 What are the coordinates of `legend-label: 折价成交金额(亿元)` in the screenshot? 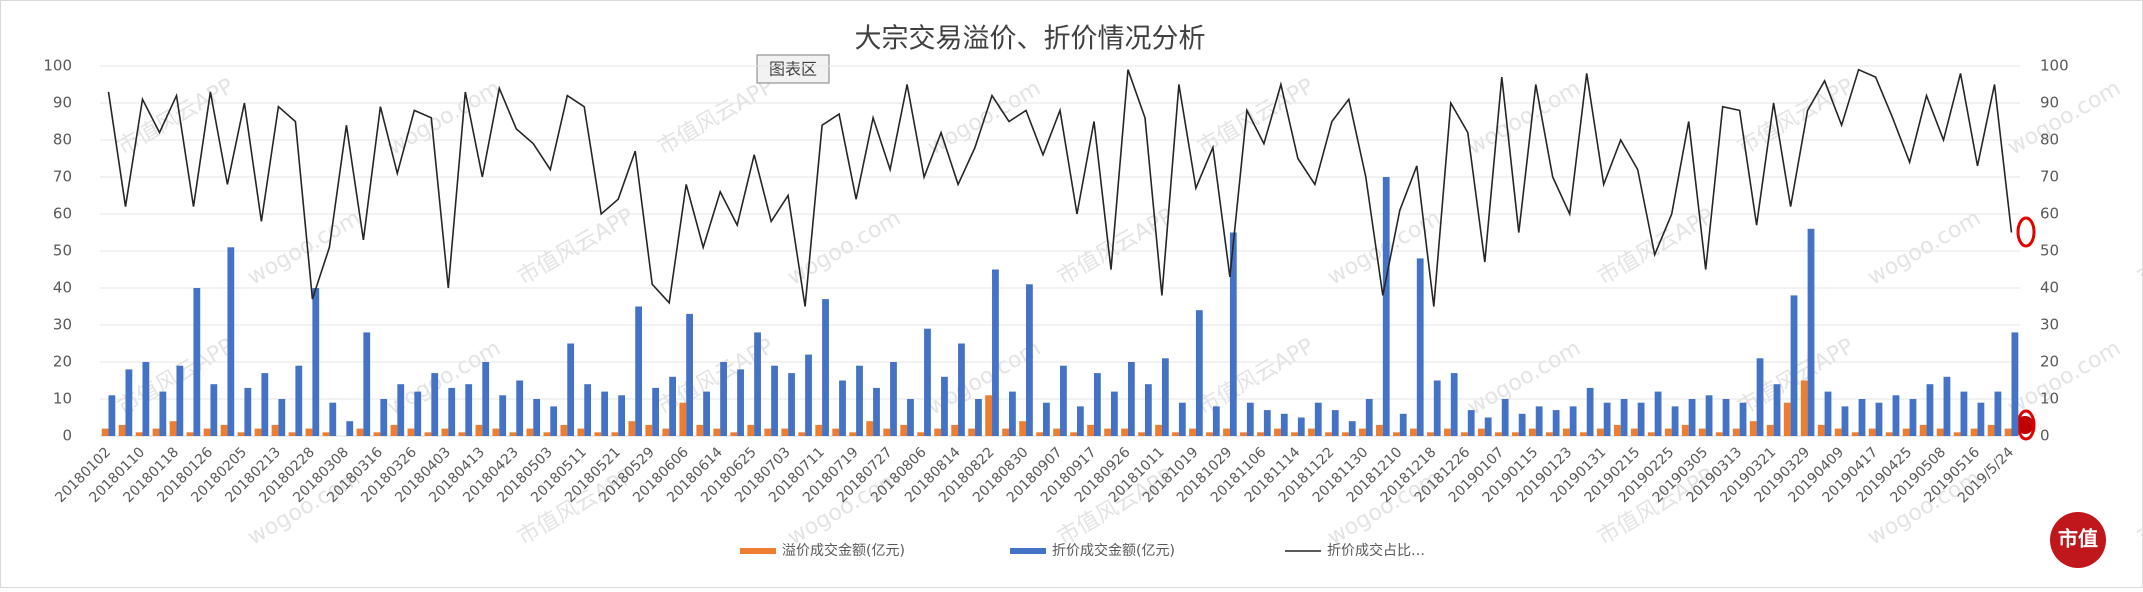 It's located at (1113, 550).